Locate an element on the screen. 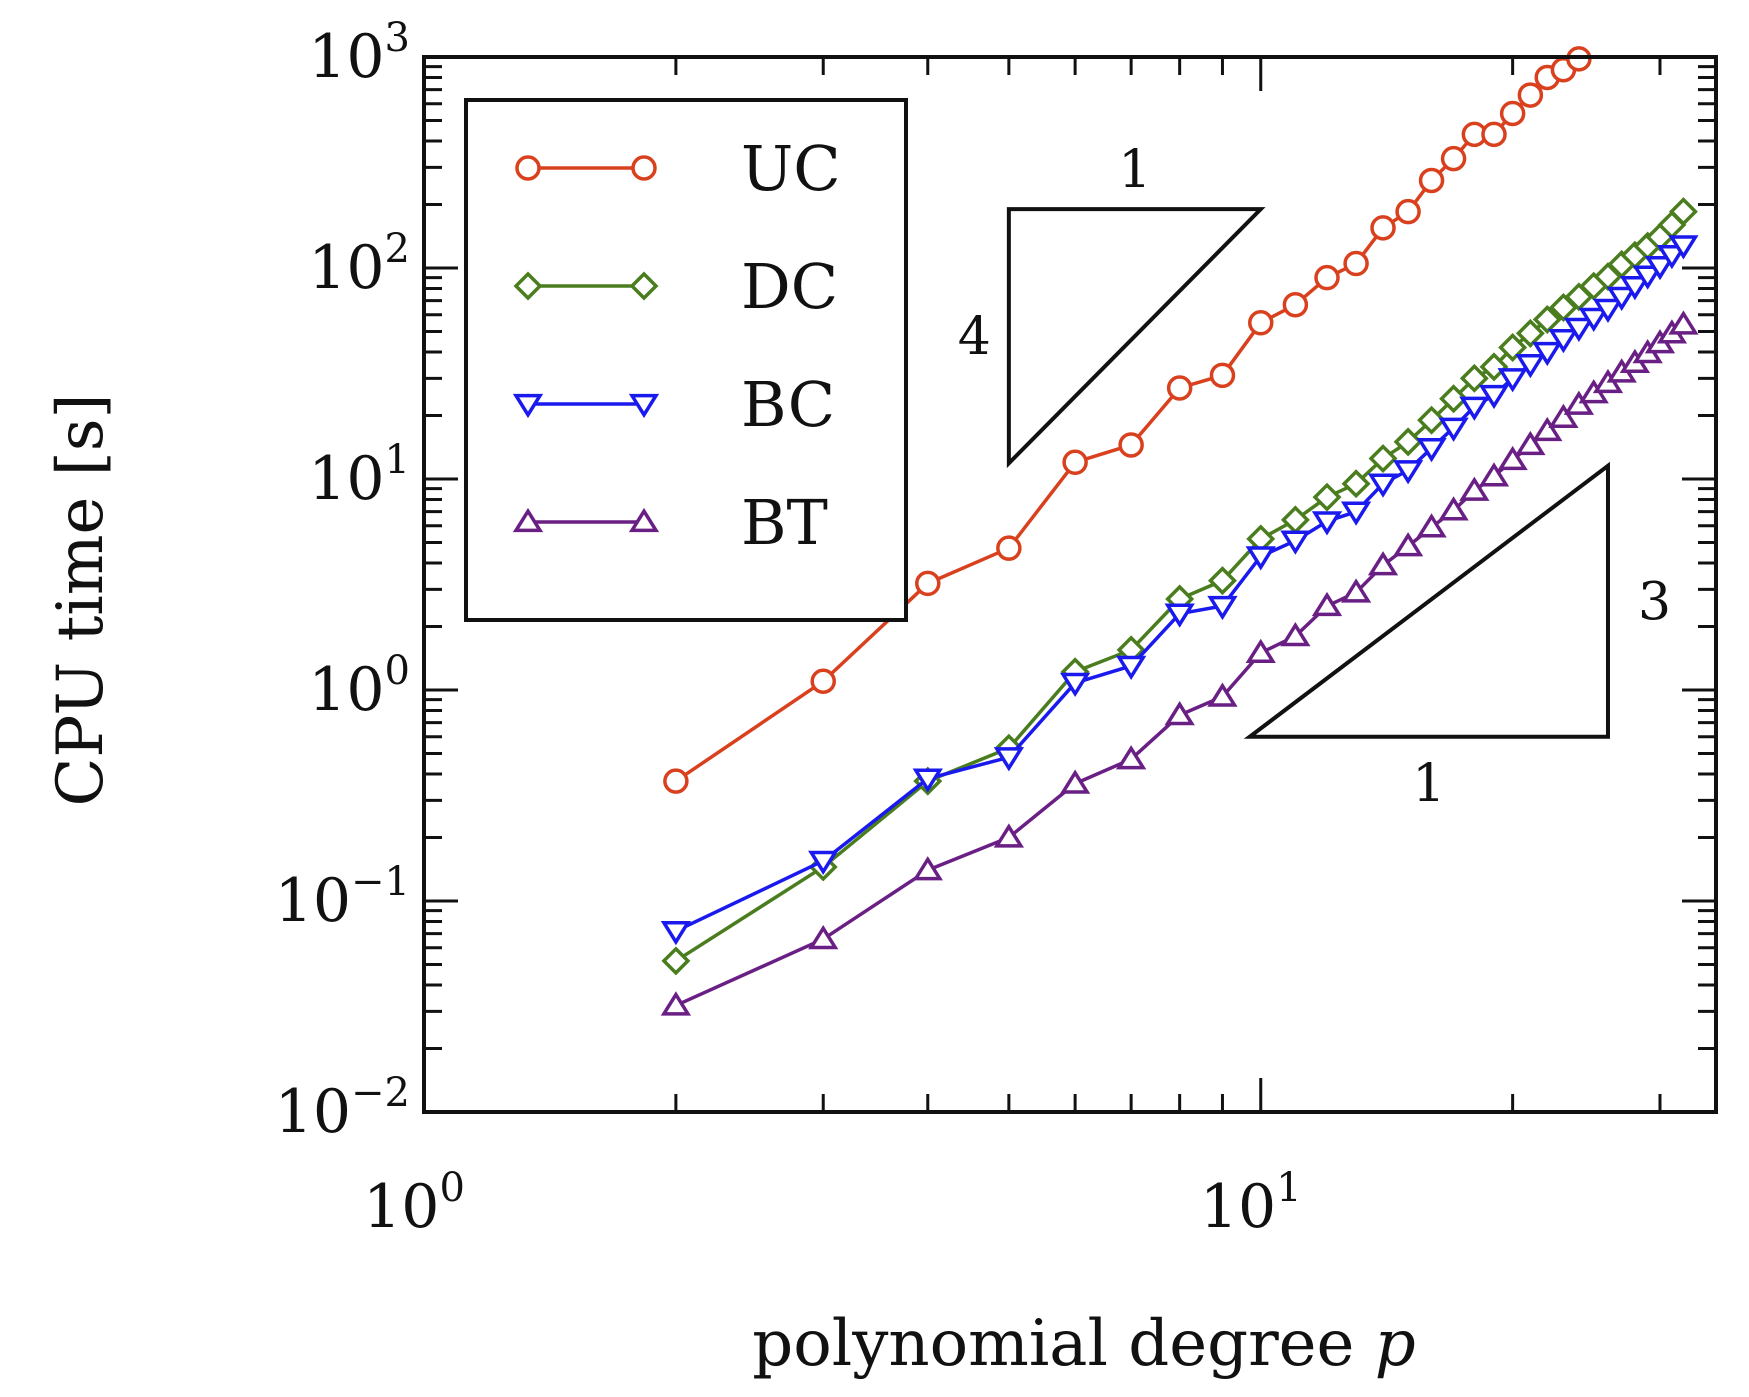 The height and width of the screenshot is (1397, 1749). x-tick-label: 100 is located at coordinates (414, 1203).